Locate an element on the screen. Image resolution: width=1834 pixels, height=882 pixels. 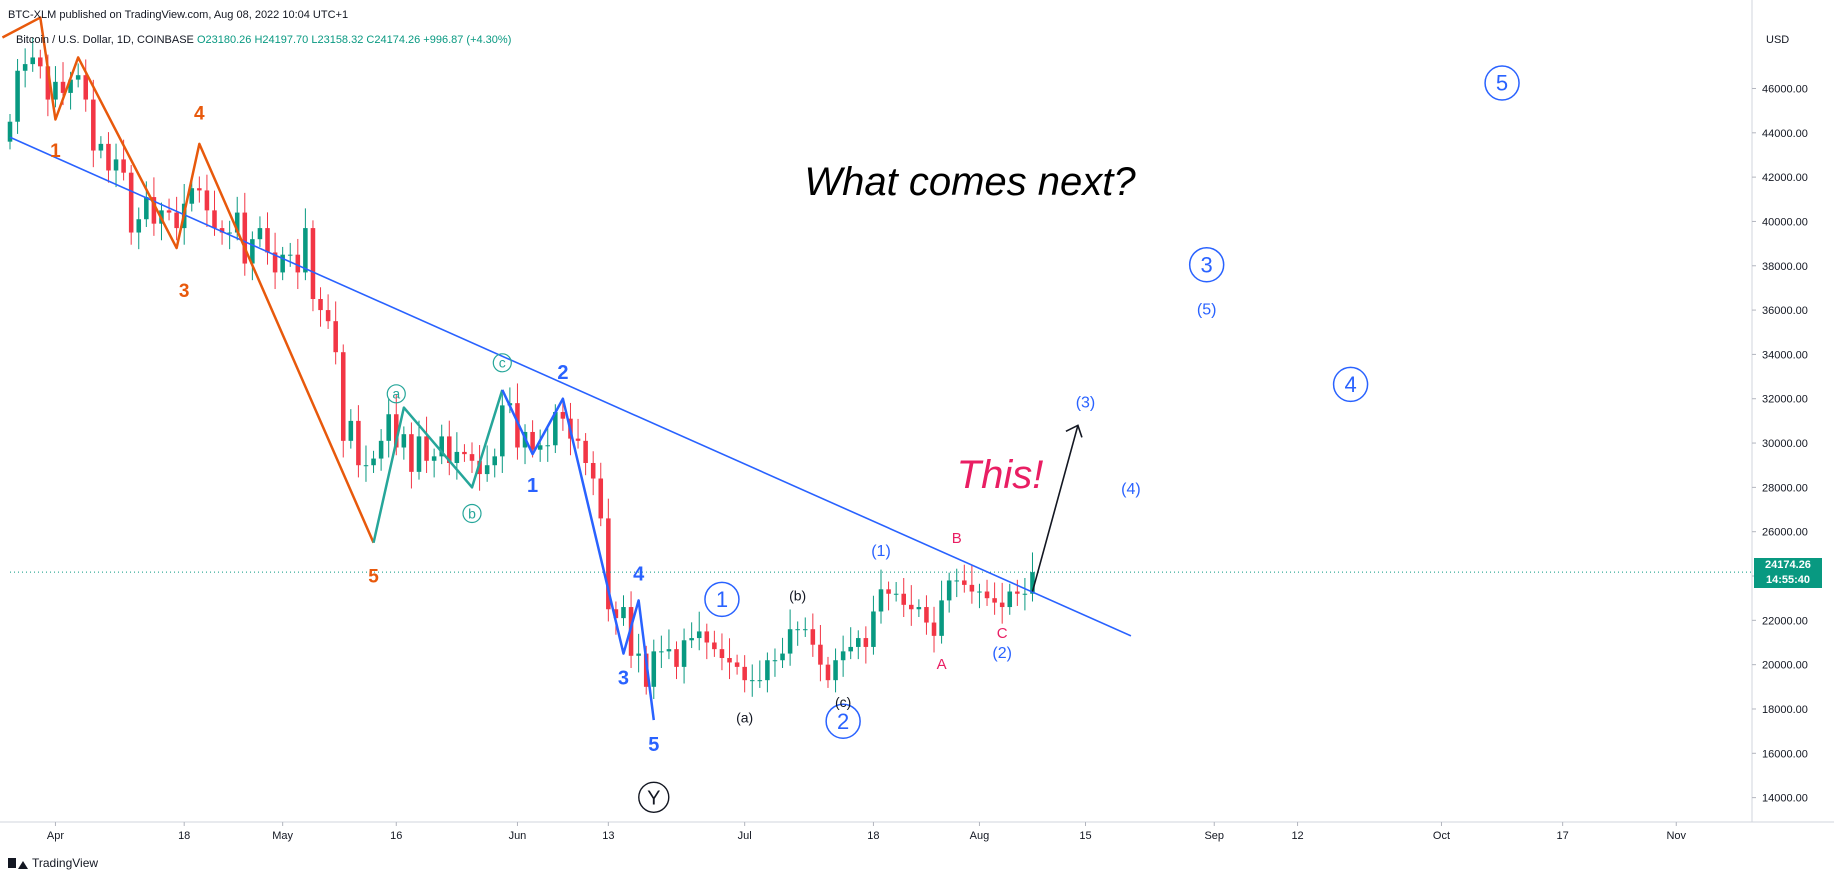
x-tick-label: 12 is located at coordinates (1297, 836).